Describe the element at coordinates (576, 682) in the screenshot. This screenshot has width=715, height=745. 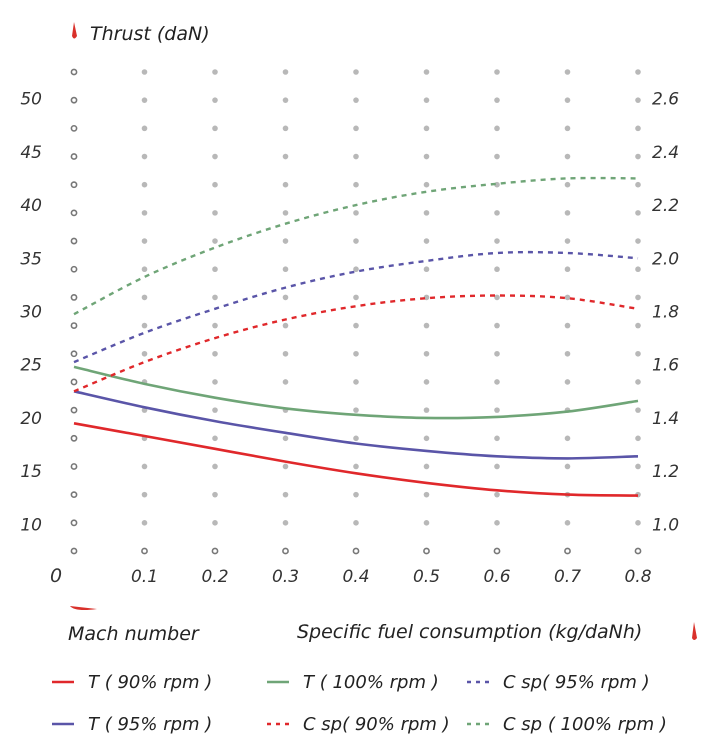
I see `legend-label: C sp( 95% rpm )` at that location.